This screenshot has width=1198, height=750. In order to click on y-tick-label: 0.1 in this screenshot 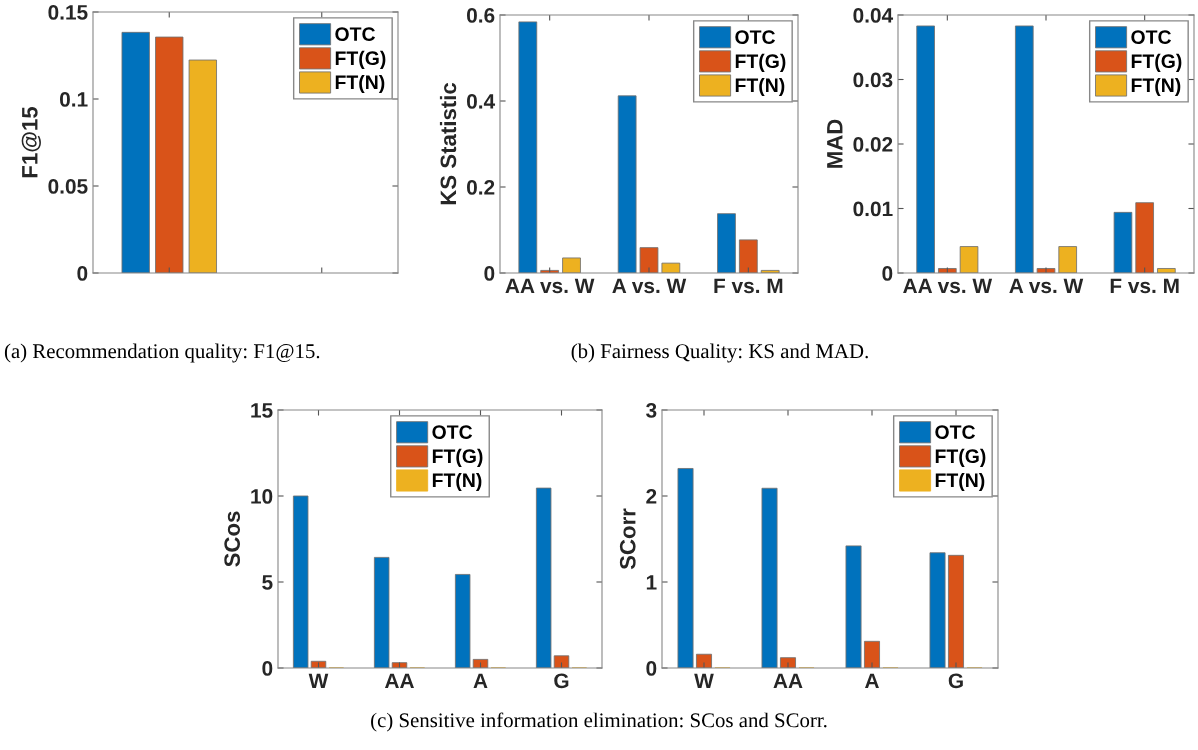, I will do `click(74, 99)`.